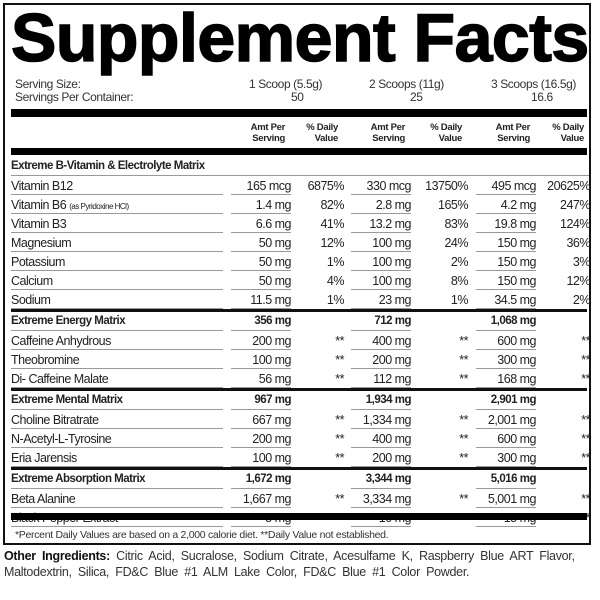  I want to click on amount-1: 667 mg, so click(261, 421).